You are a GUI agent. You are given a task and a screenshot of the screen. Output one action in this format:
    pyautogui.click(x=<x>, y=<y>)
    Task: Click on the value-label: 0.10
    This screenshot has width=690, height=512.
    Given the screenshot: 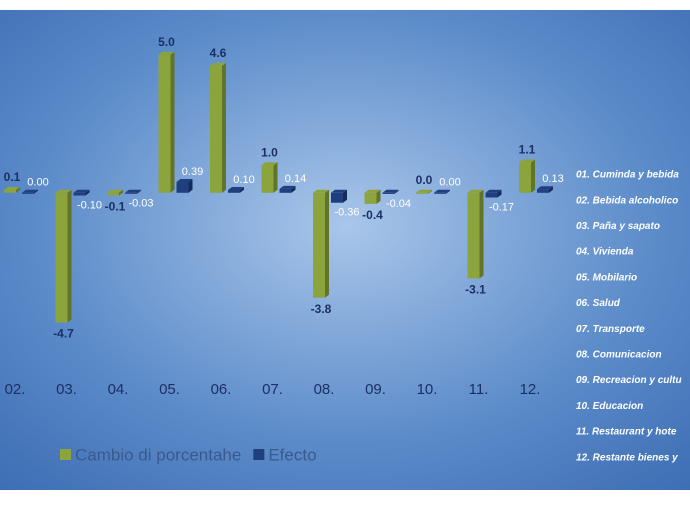 What is the action you would take?
    pyautogui.click(x=243, y=180)
    